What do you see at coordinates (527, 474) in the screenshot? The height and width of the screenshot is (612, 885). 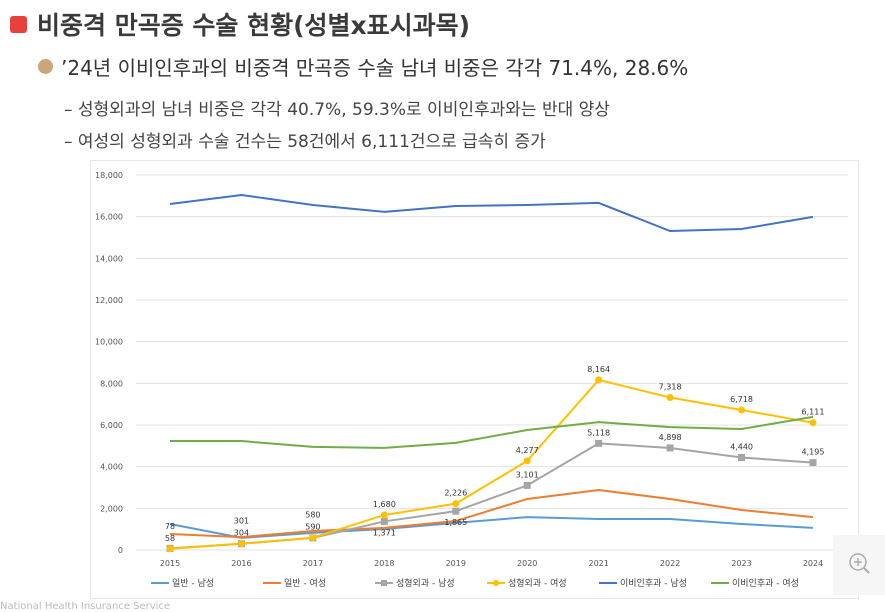 I see `data-label: 3,101` at bounding box center [527, 474].